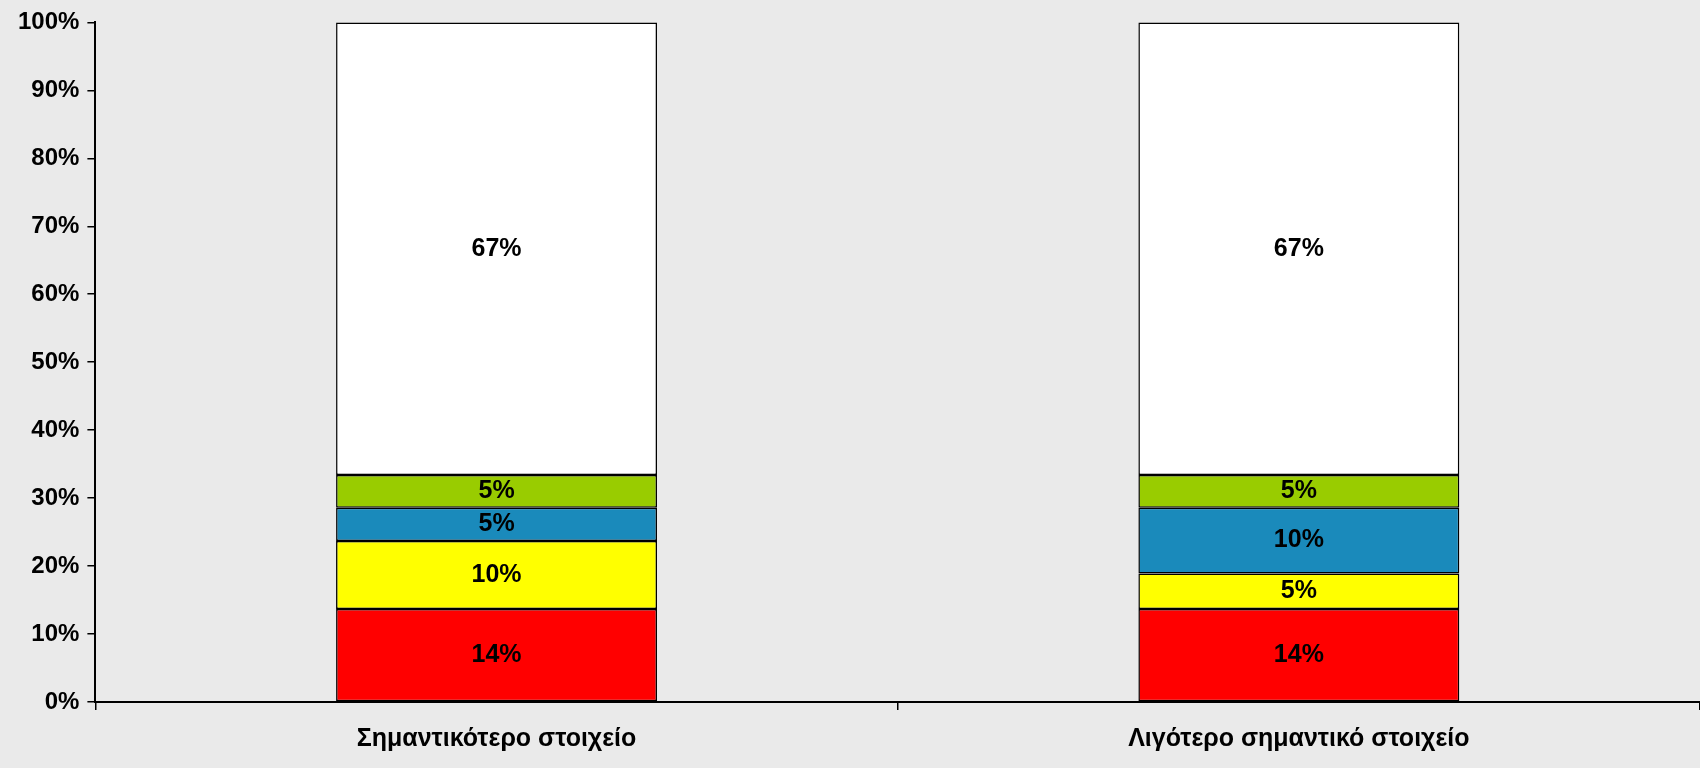 The height and width of the screenshot is (768, 1700). Describe the element at coordinates (55, 632) in the screenshot. I see `y-tick-label: 10%` at that location.